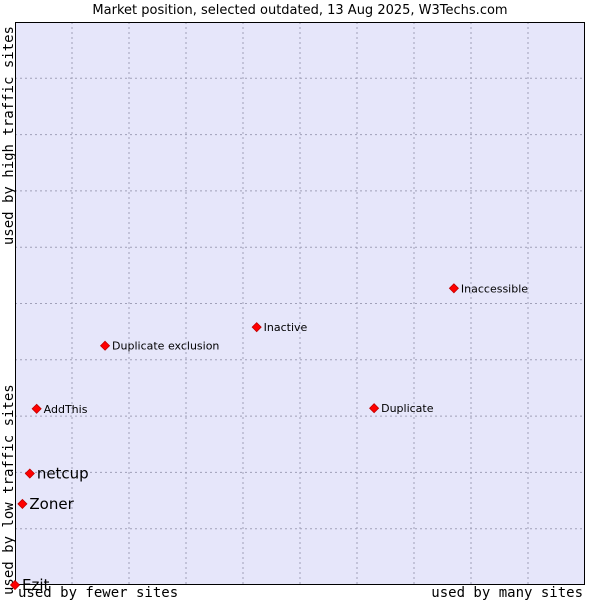 The image size is (600, 600). Describe the element at coordinates (63, 474) in the screenshot. I see `data-point-label: netcup` at that location.